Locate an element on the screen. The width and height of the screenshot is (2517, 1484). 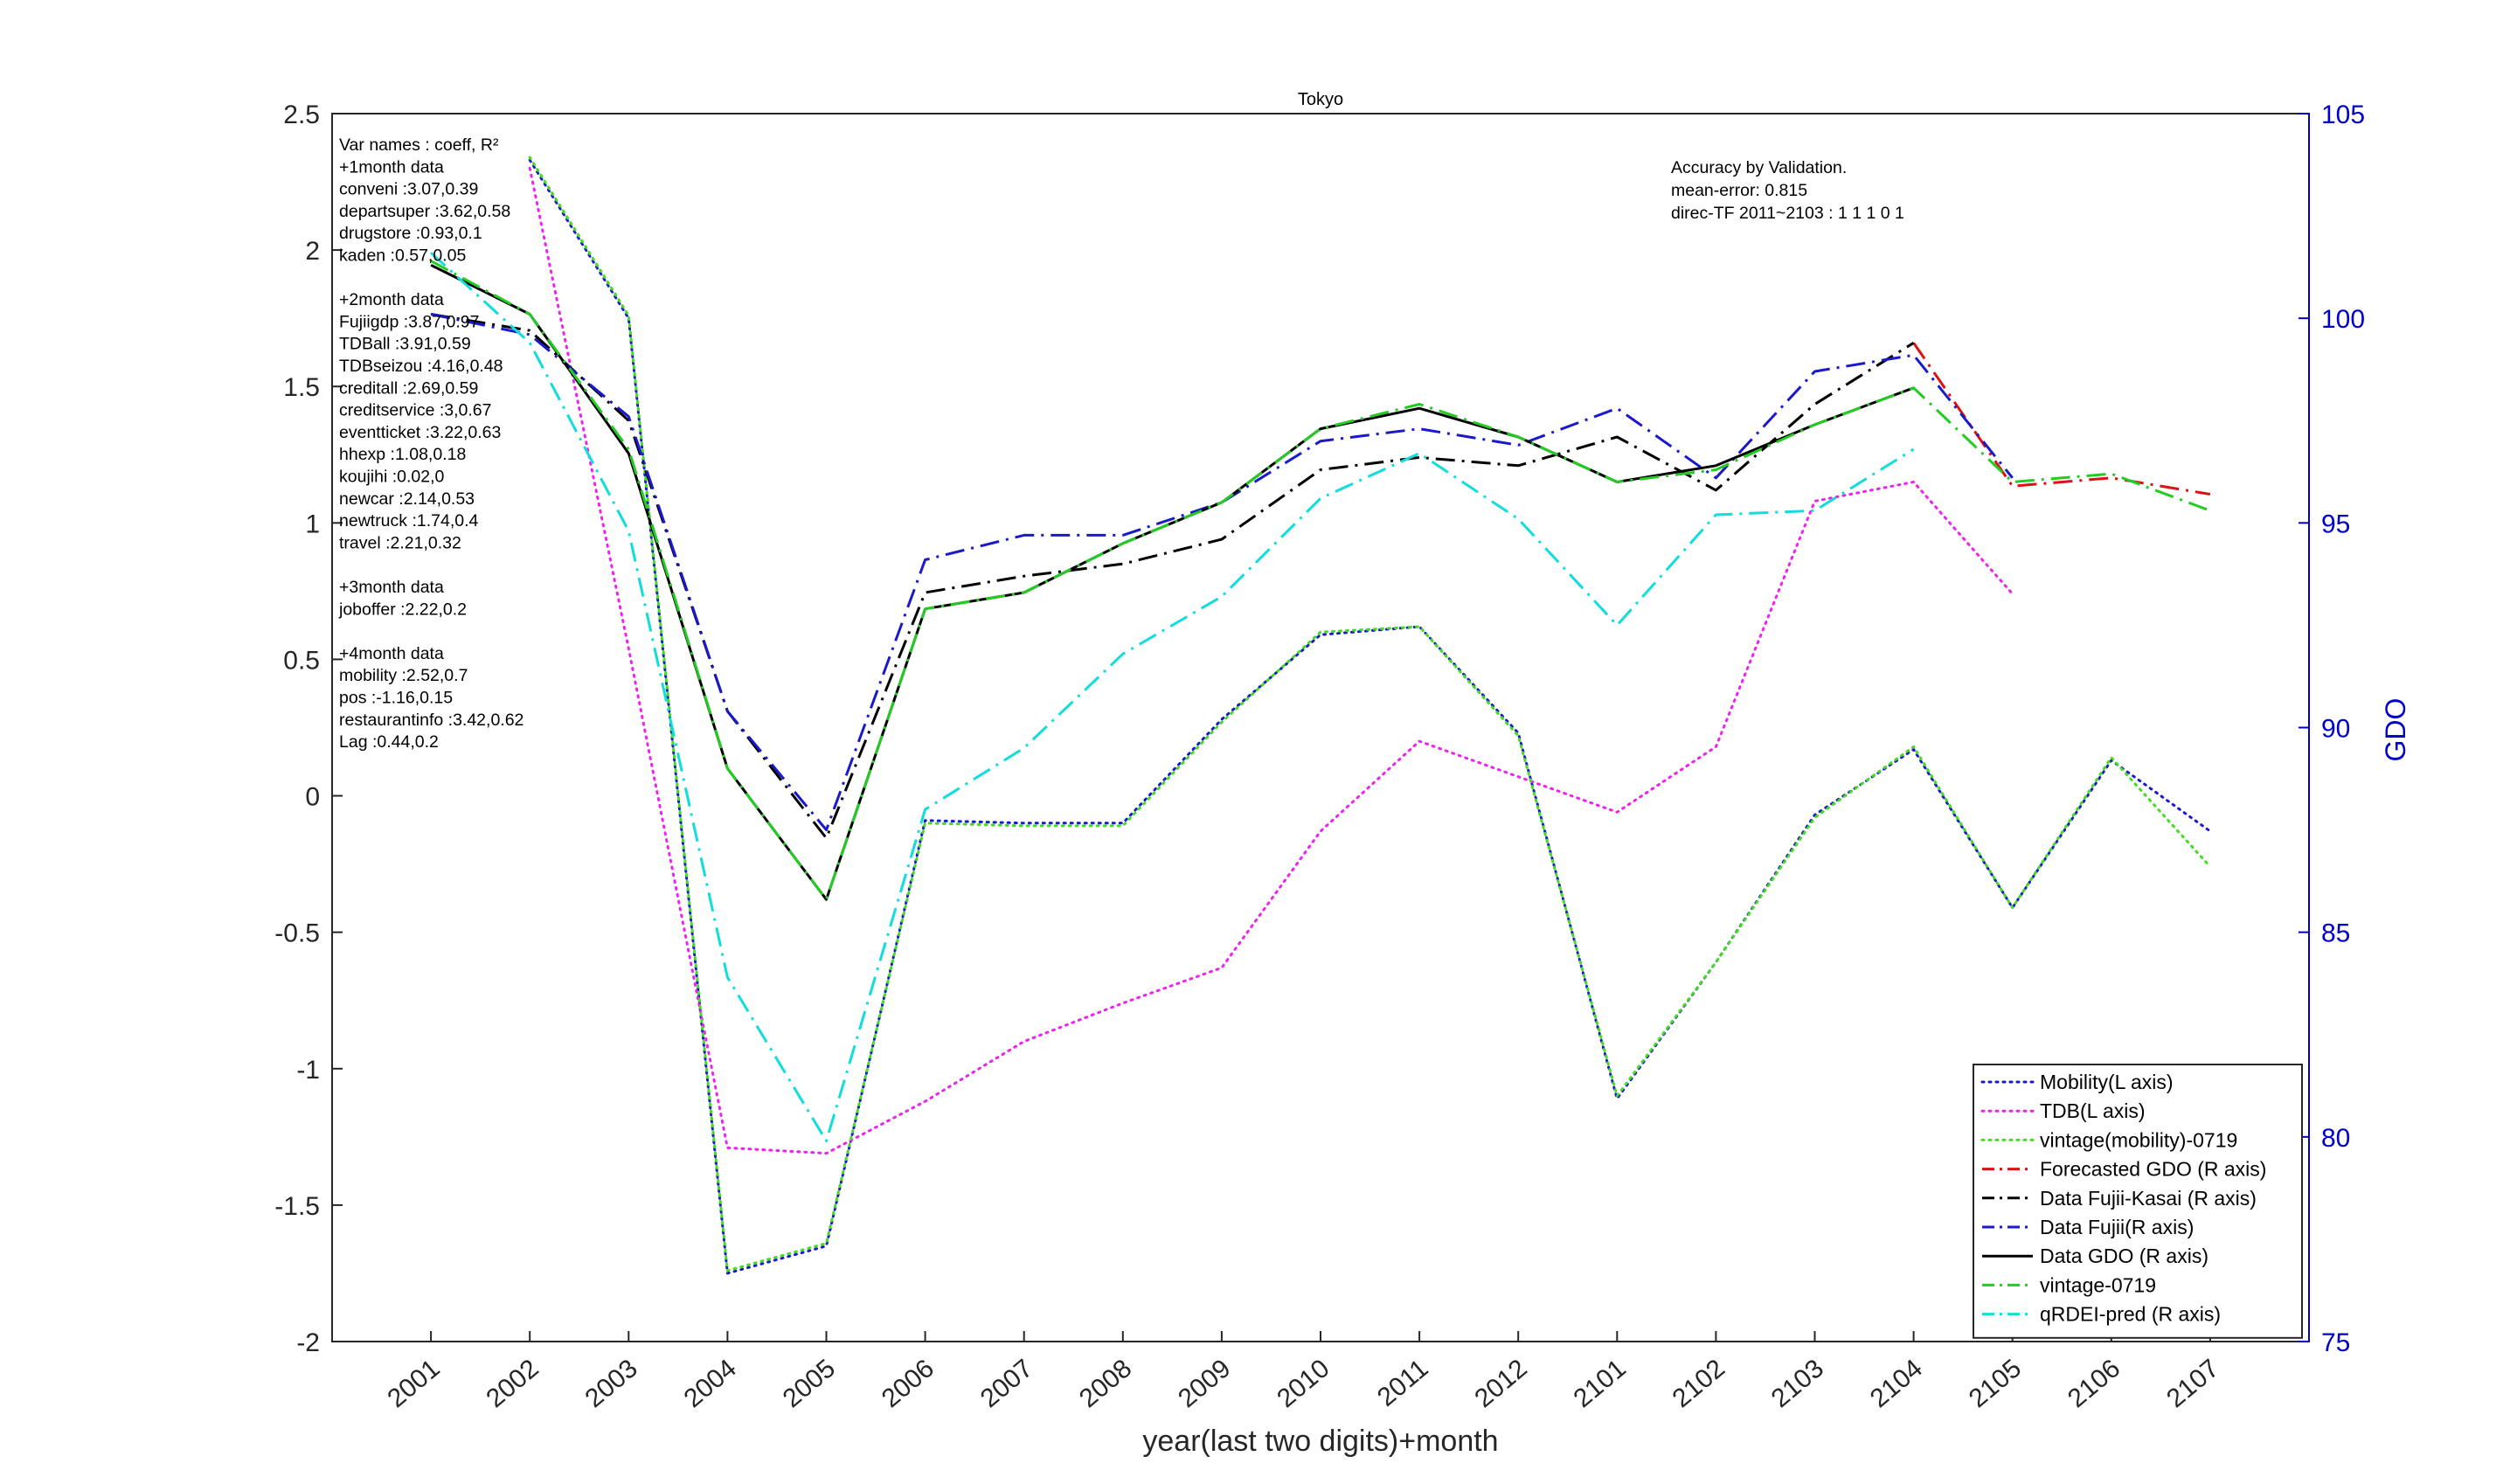
x-tick-label: 2104 is located at coordinates (1896, 1383).